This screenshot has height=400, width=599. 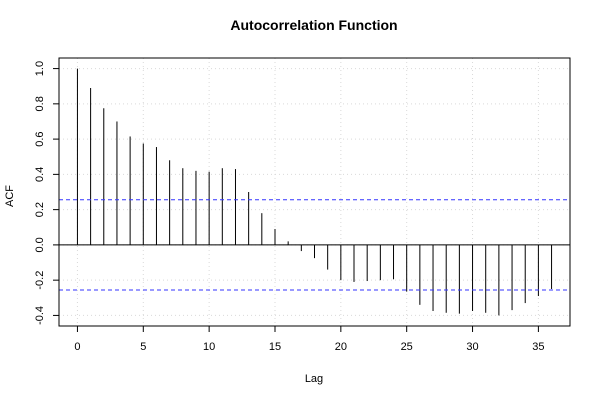 What do you see at coordinates (77, 347) in the screenshot?
I see `x-tick-label: 0` at bounding box center [77, 347].